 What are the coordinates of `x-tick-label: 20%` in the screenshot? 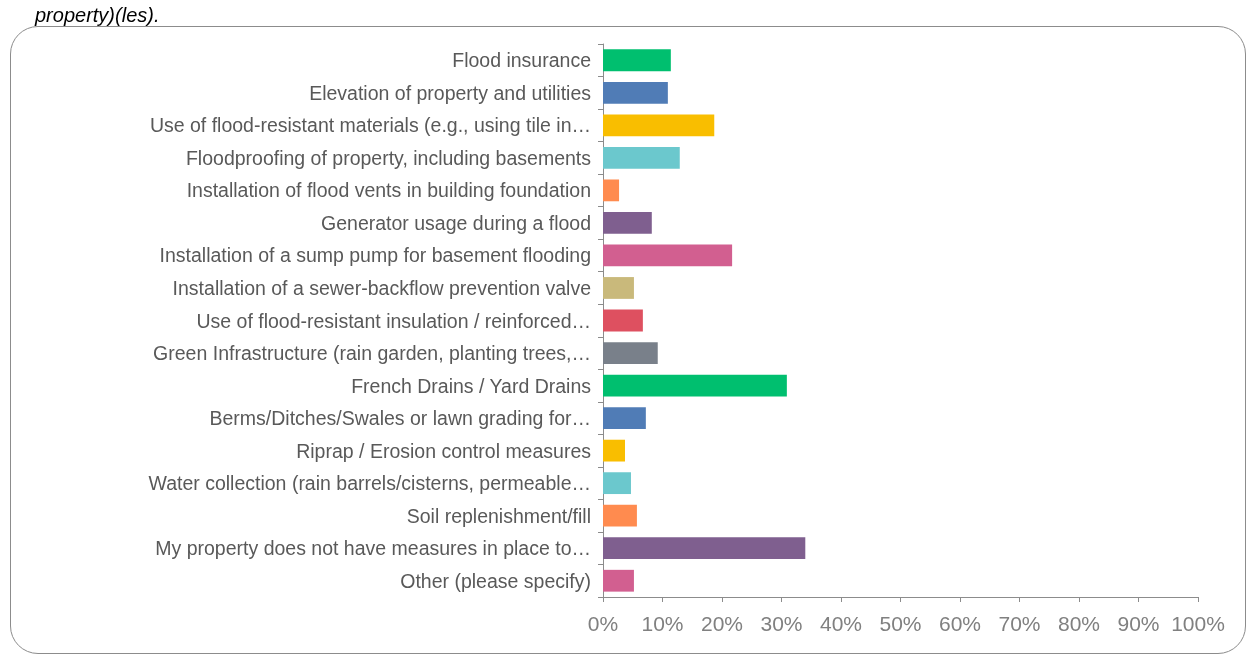 It's located at (722, 623).